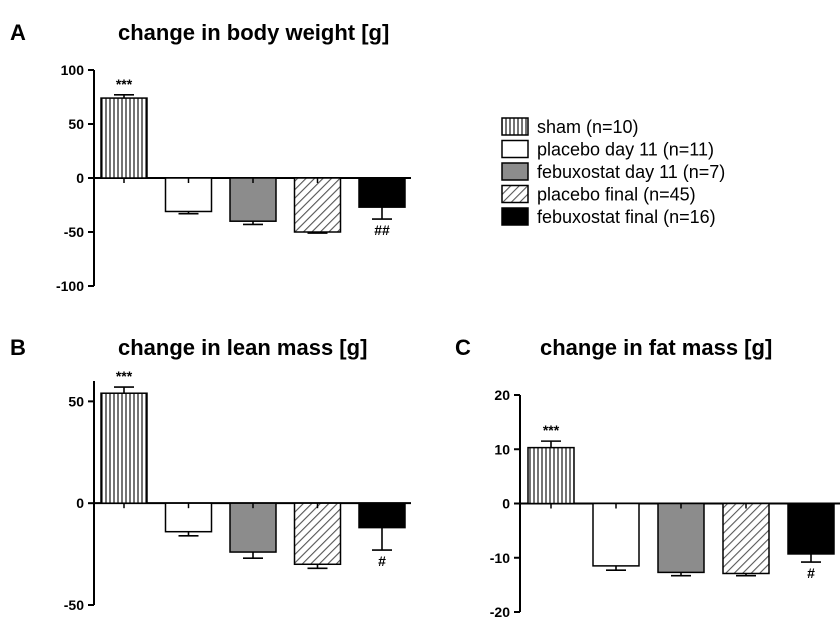 The image size is (840, 619). Describe the element at coordinates (626, 217) in the screenshot. I see `legend-label: febuxostat final (n=16)` at that location.